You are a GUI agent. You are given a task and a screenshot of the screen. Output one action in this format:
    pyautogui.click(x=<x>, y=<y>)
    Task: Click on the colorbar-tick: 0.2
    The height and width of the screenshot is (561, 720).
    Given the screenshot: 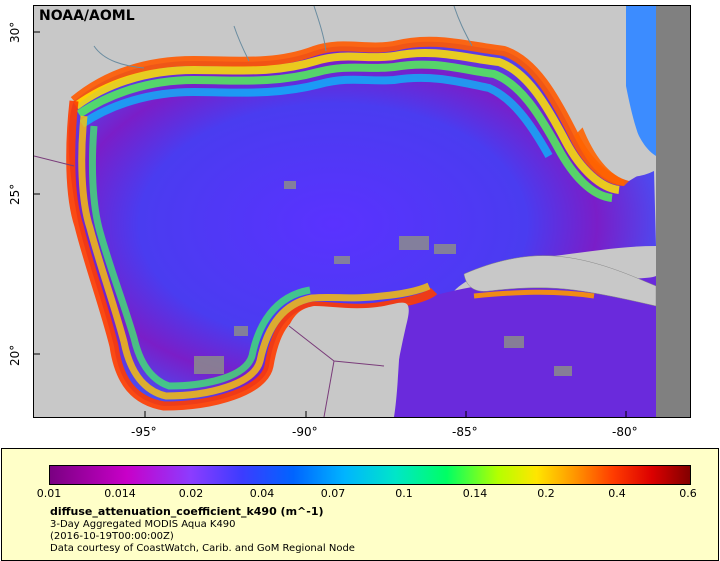 What is the action you would take?
    pyautogui.click(x=546, y=493)
    